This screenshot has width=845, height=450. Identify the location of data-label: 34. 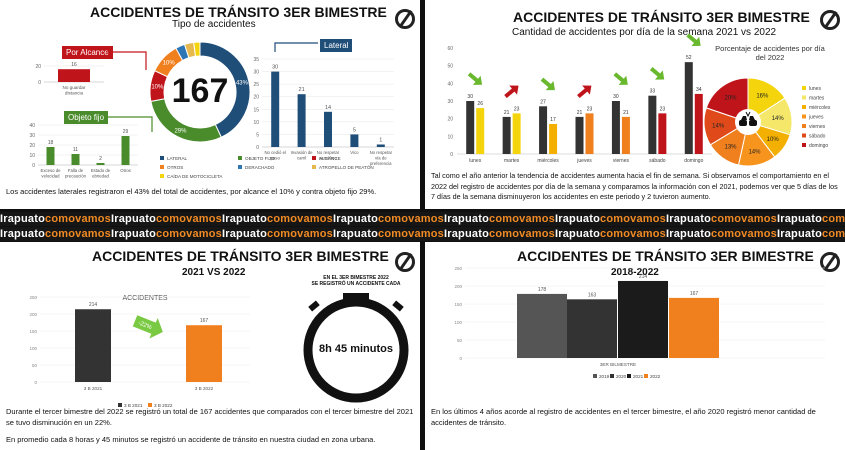
(699, 90).